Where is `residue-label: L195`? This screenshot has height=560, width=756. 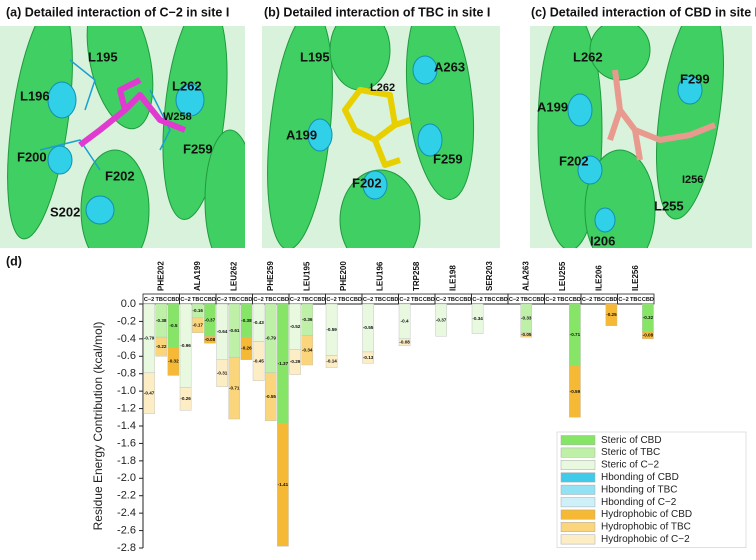 residue-label: L195 is located at coordinates (103, 56).